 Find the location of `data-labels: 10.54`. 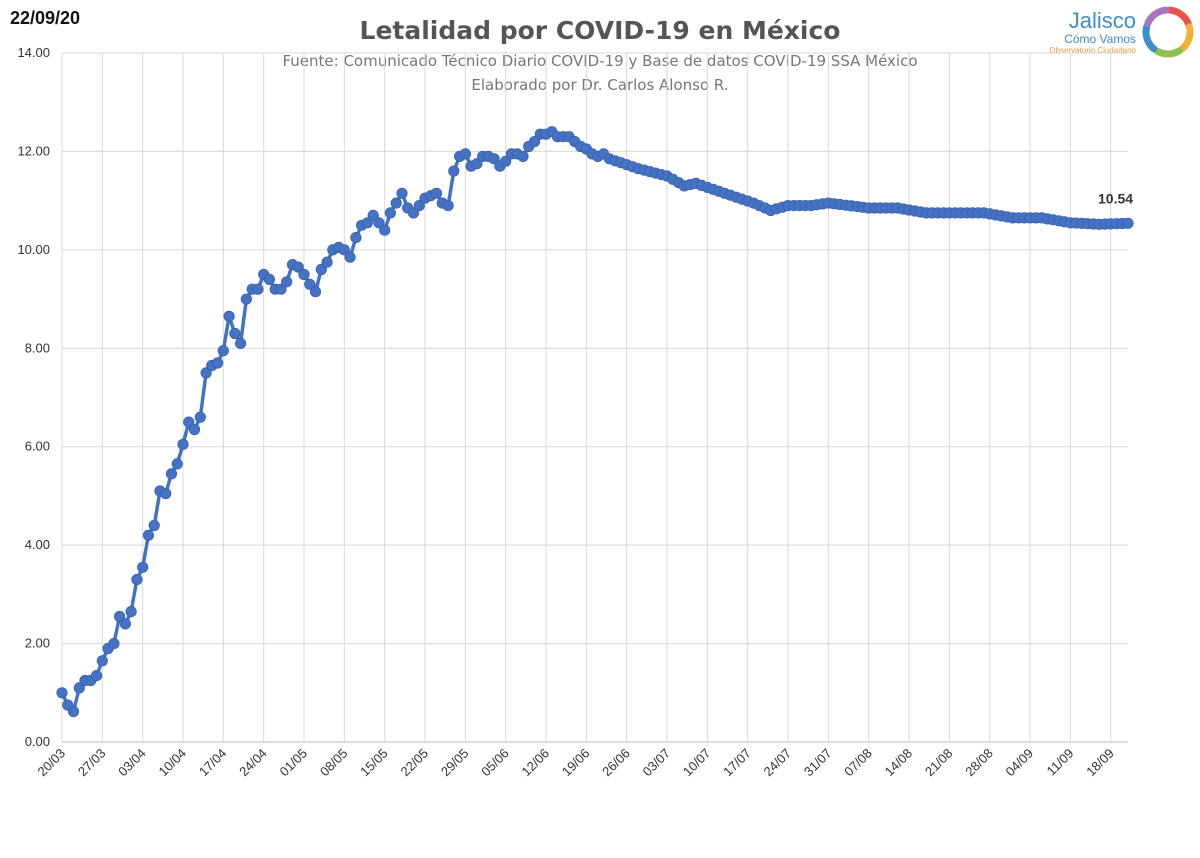

data-labels: 10.54 is located at coordinates (1115, 198).